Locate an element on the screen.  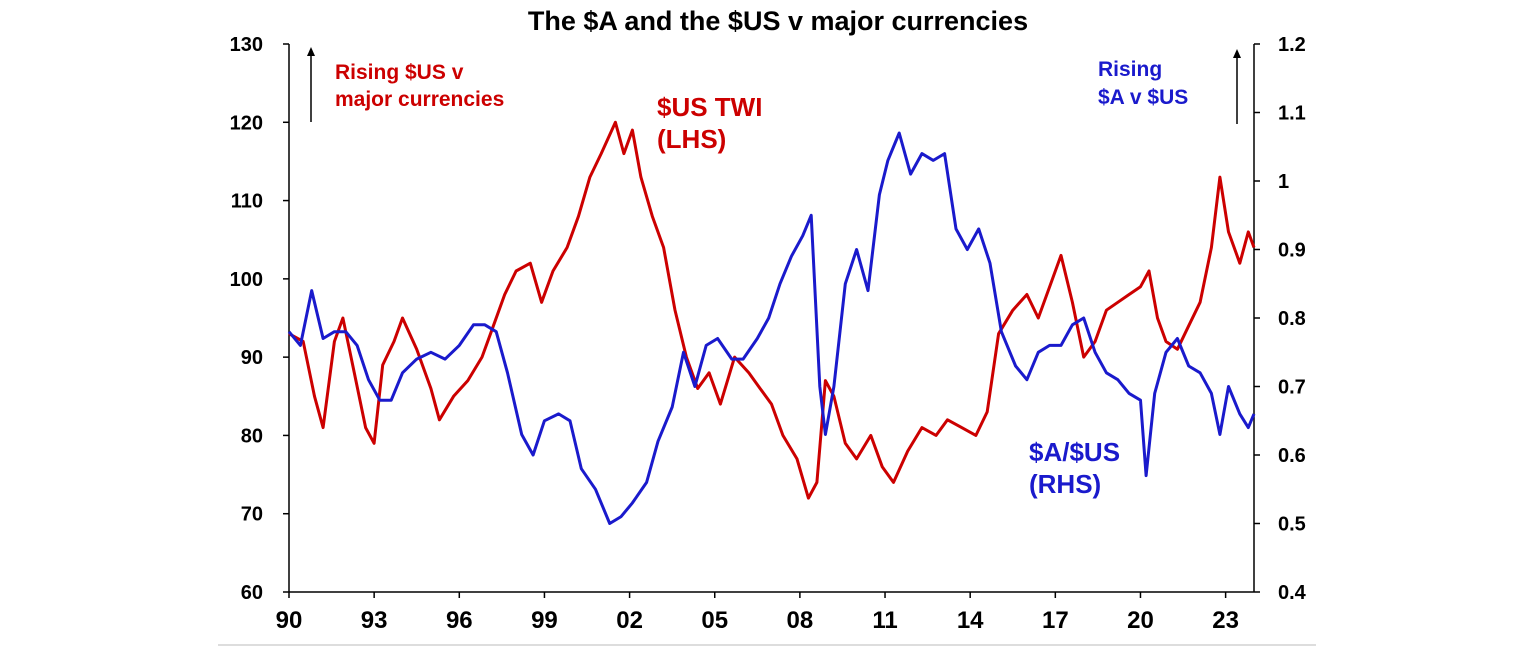
us-twi-label-2: (LHS) is located at coordinates (691, 139).